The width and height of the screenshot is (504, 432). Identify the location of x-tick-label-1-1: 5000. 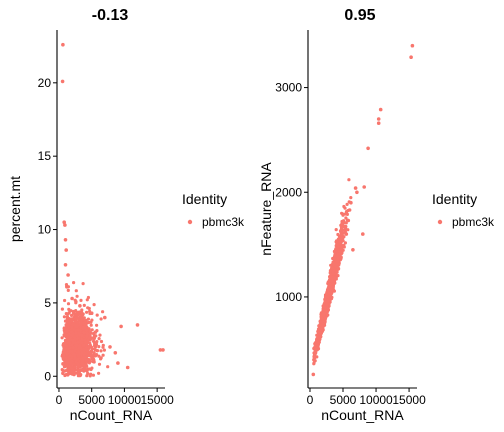
(343, 400).